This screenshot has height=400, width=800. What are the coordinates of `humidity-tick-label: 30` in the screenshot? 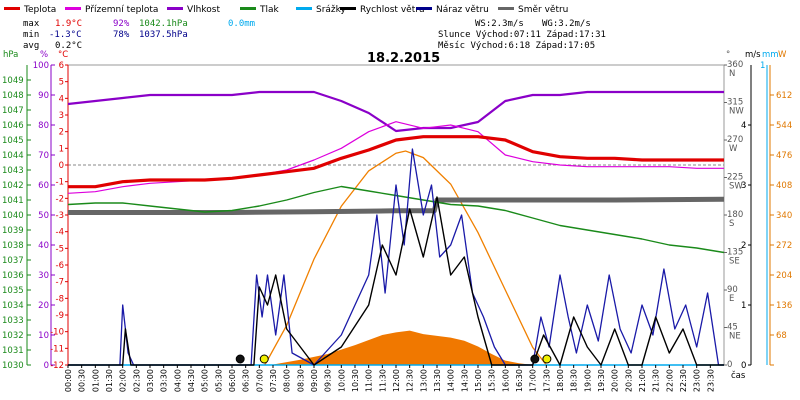 It's located at (43, 276).